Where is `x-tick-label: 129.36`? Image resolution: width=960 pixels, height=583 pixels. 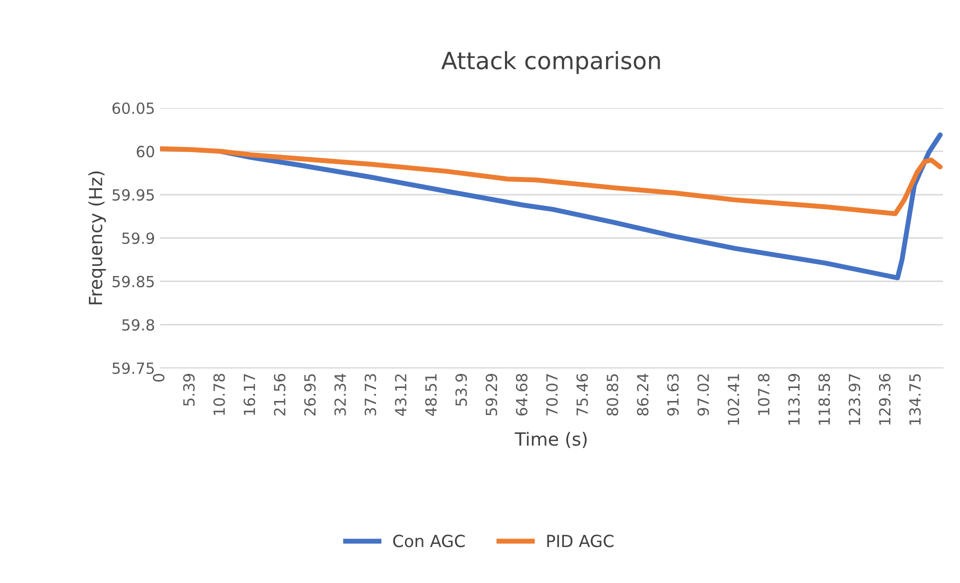
x-tick-label: 129.36 is located at coordinates (884, 399).